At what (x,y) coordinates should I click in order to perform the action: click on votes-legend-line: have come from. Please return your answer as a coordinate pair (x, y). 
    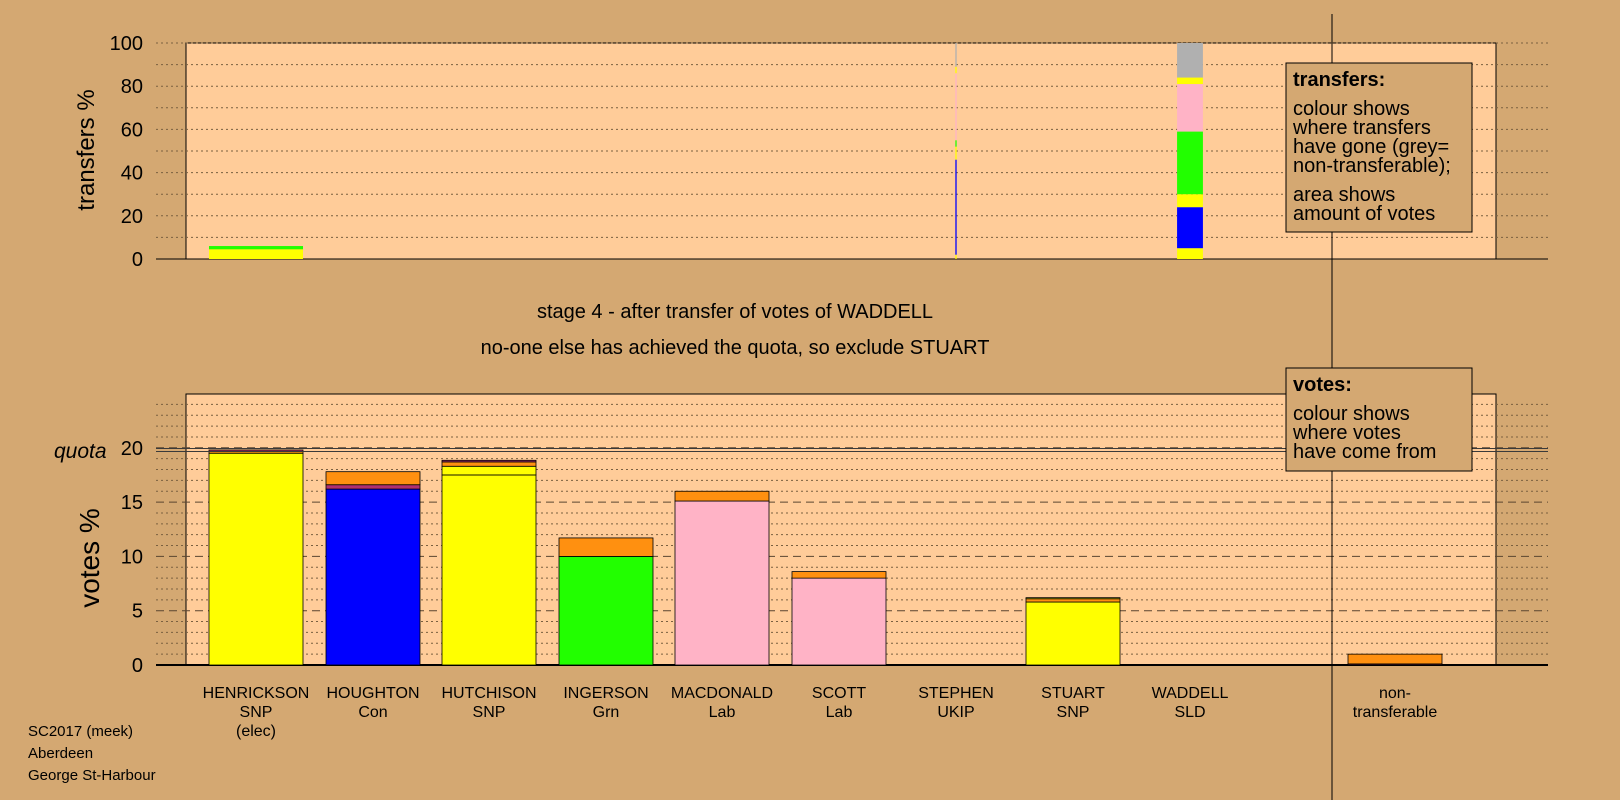
    Looking at the image, I should click on (1364, 452).